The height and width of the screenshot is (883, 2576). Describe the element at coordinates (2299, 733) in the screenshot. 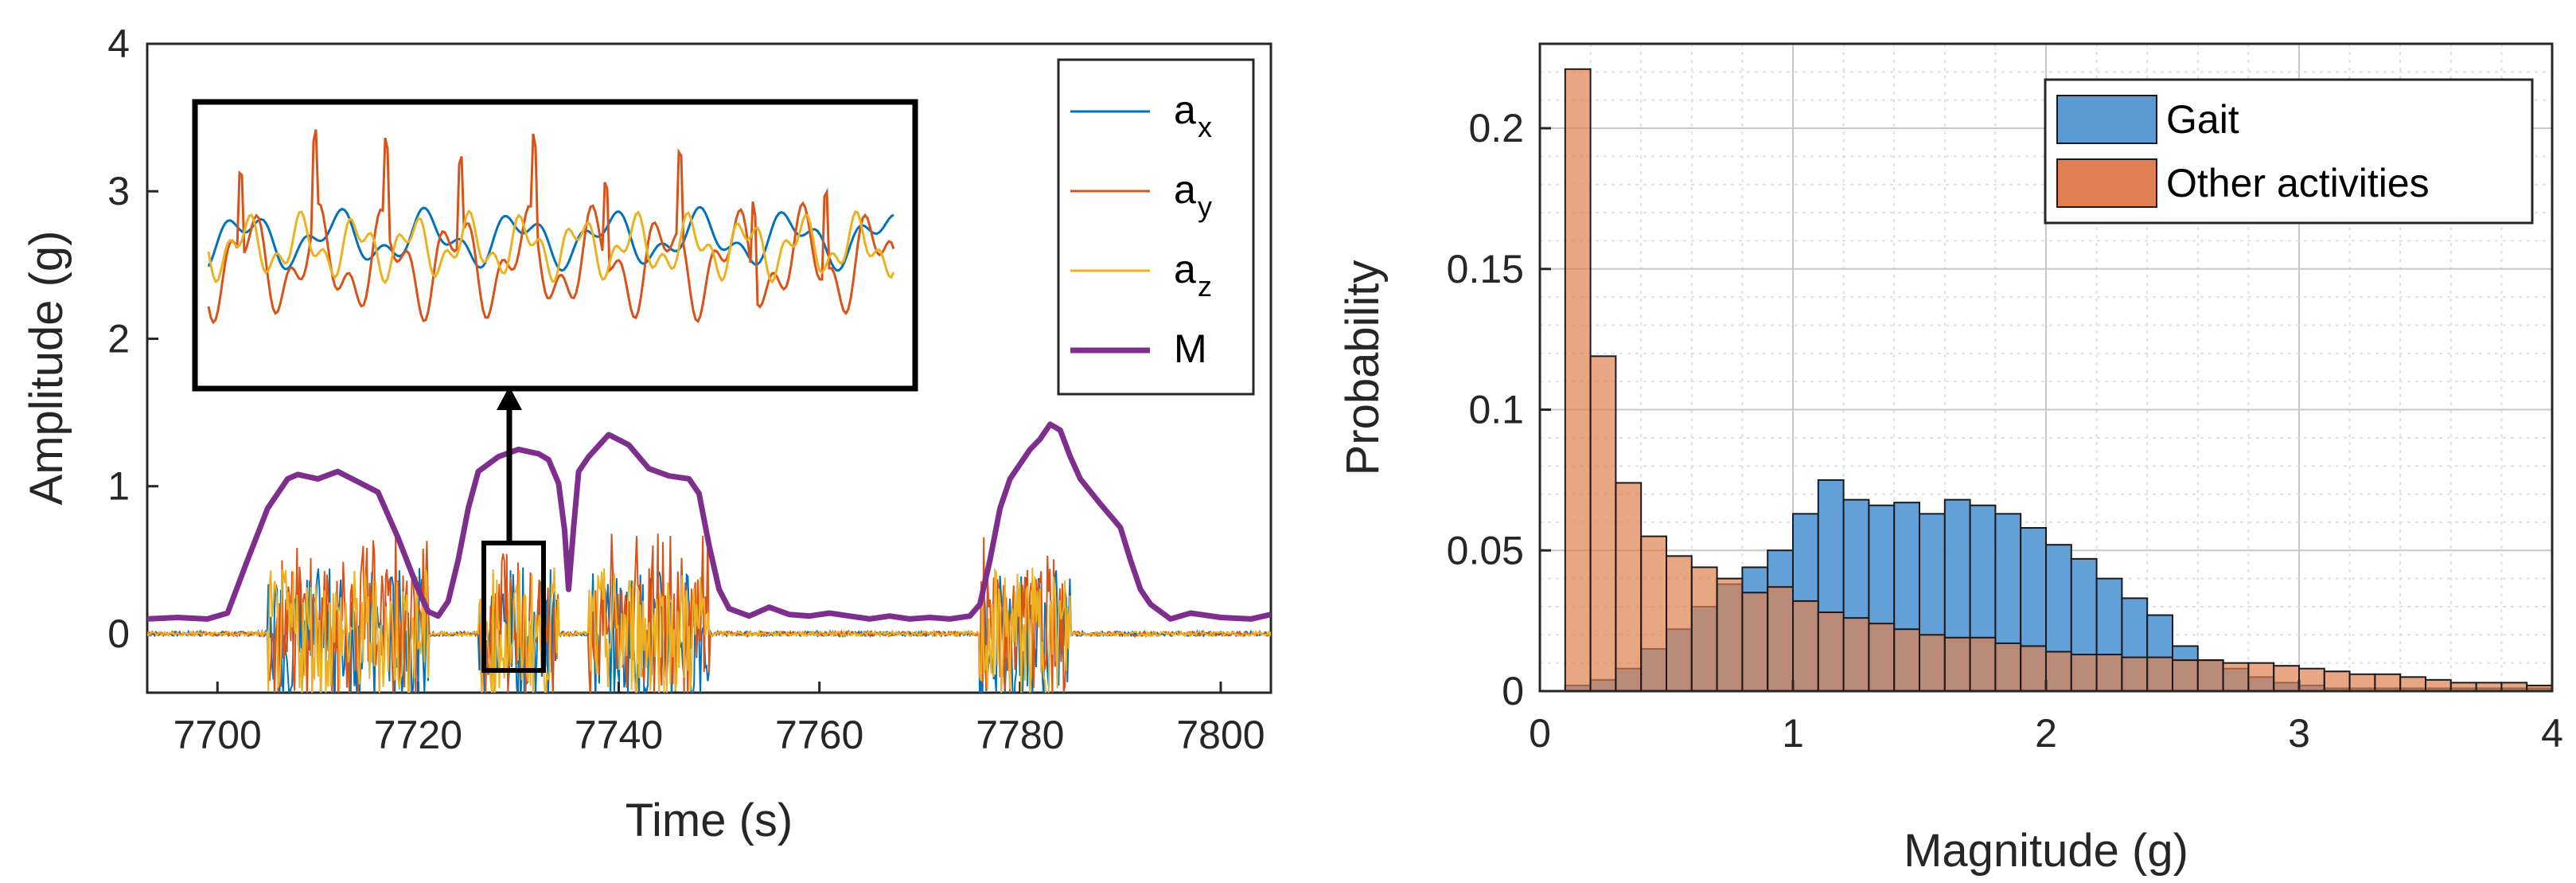

I see `right-x-tick-label: 3` at that location.